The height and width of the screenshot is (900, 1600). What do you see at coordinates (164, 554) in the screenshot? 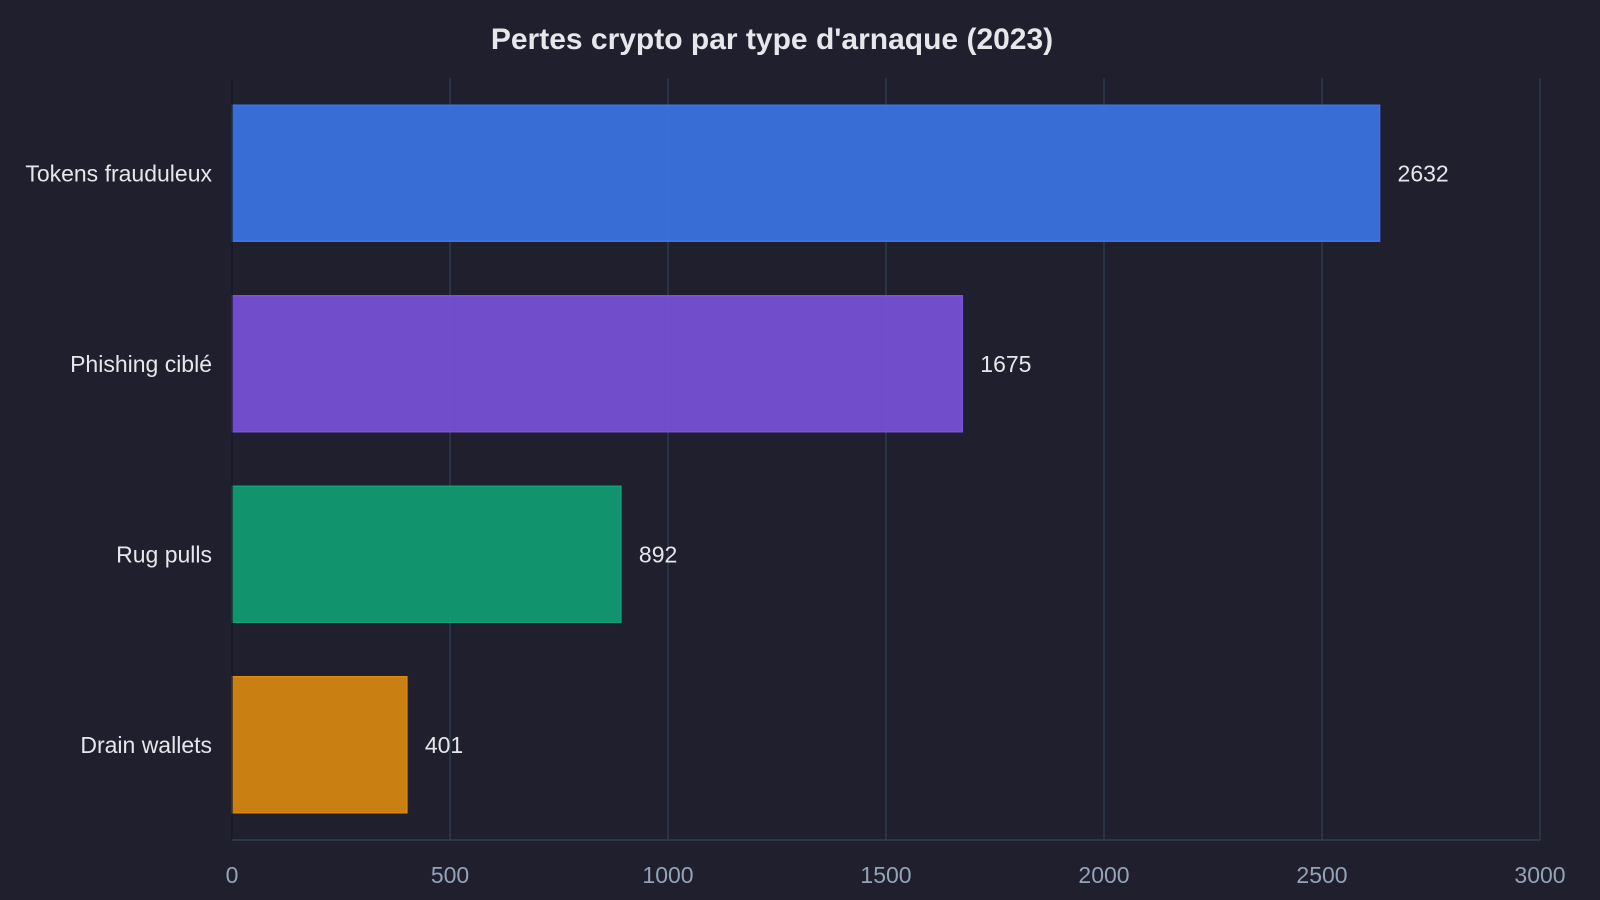
I see `category-label-2: Rug pulls` at bounding box center [164, 554].